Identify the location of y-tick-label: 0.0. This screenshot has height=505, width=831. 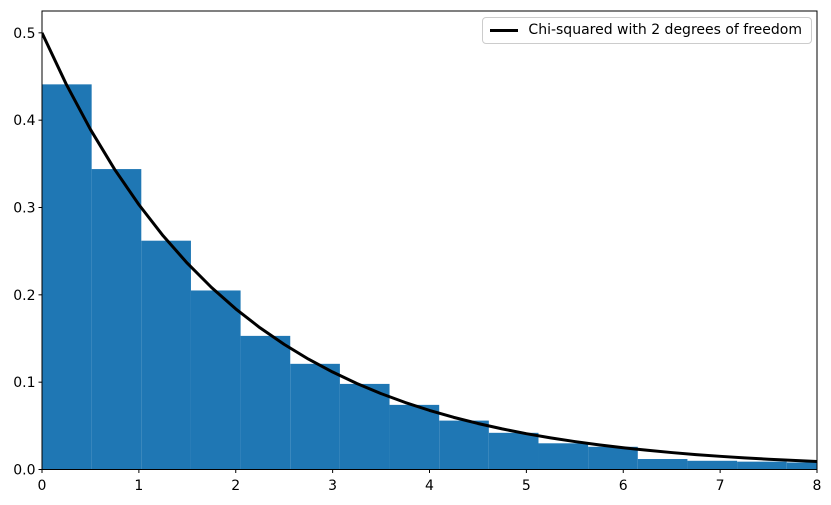
(24, 471).